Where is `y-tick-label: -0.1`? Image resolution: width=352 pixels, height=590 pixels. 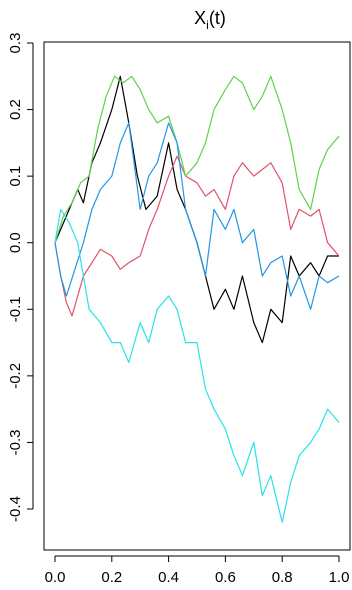
y-tick-label: -0.1 is located at coordinates (15, 309).